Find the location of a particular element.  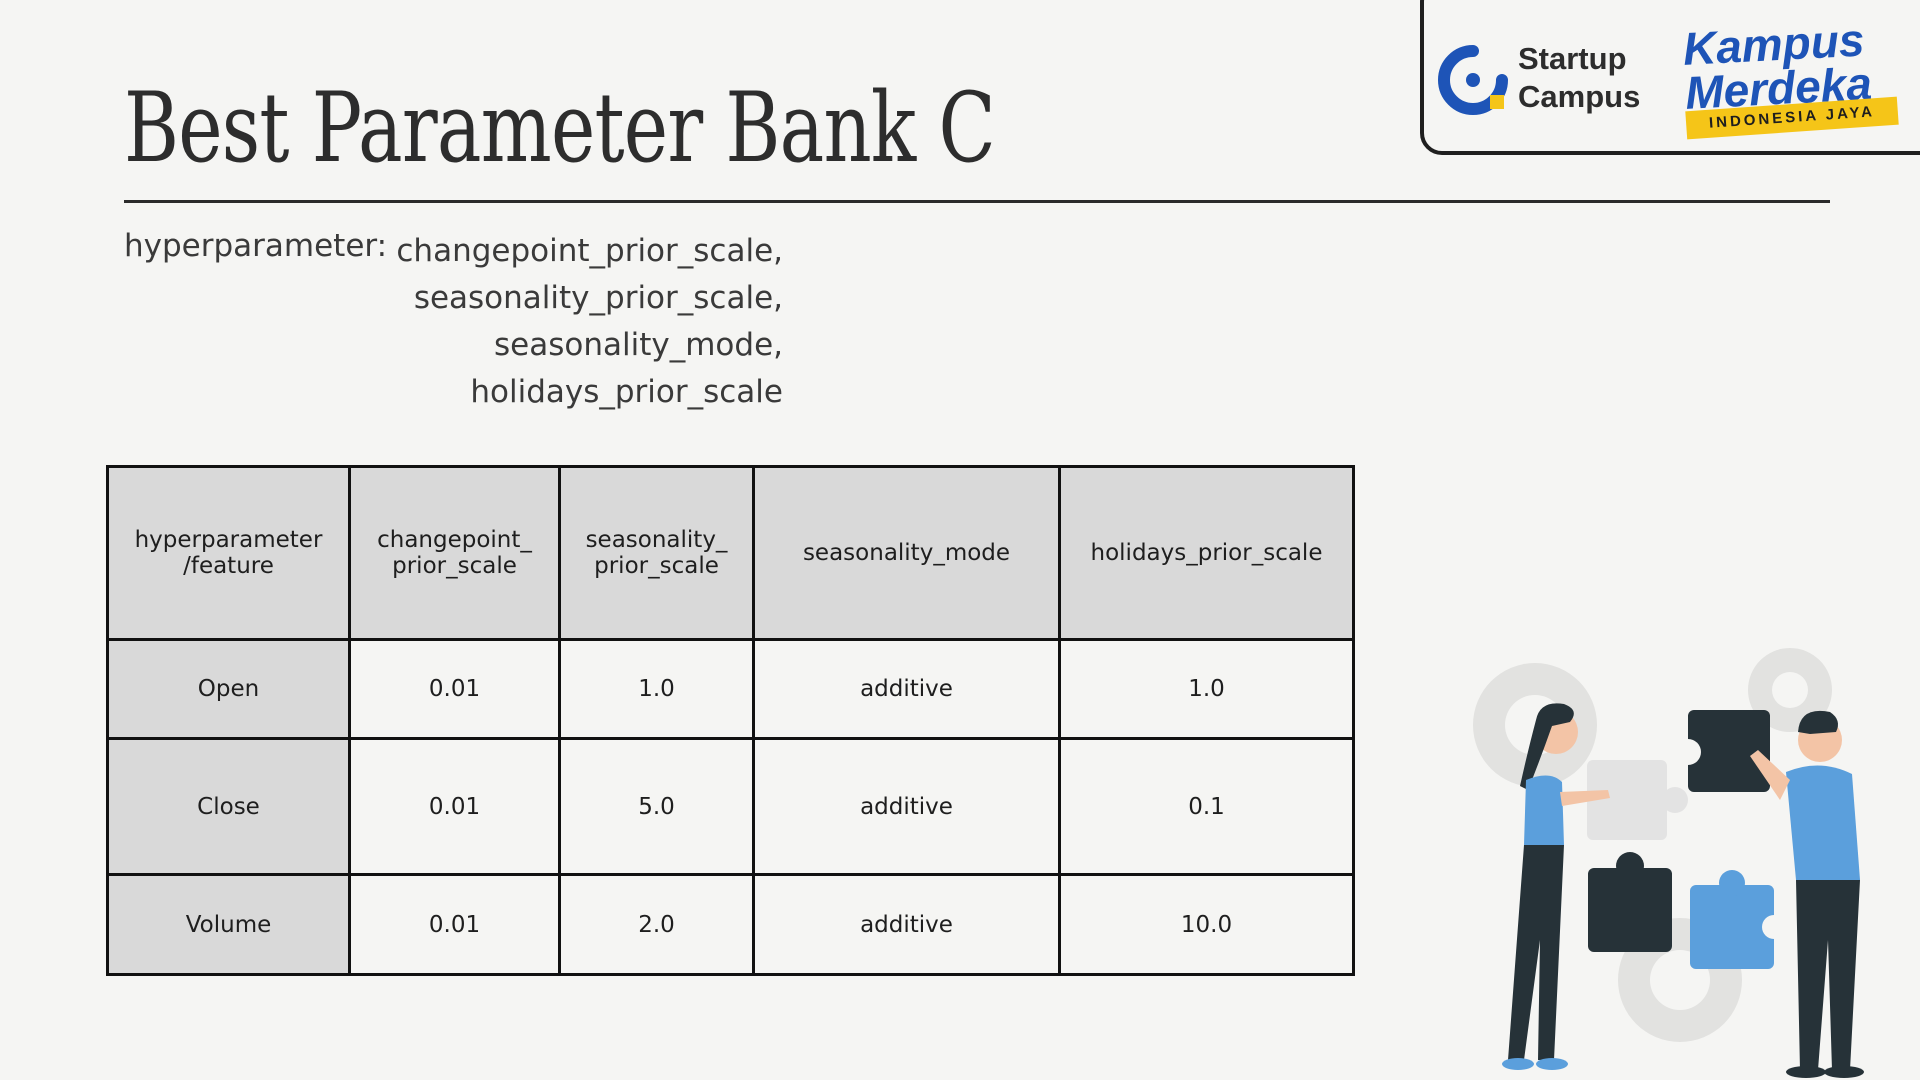

teamwork-puzzle-illustration is located at coordinates (1668, 863).